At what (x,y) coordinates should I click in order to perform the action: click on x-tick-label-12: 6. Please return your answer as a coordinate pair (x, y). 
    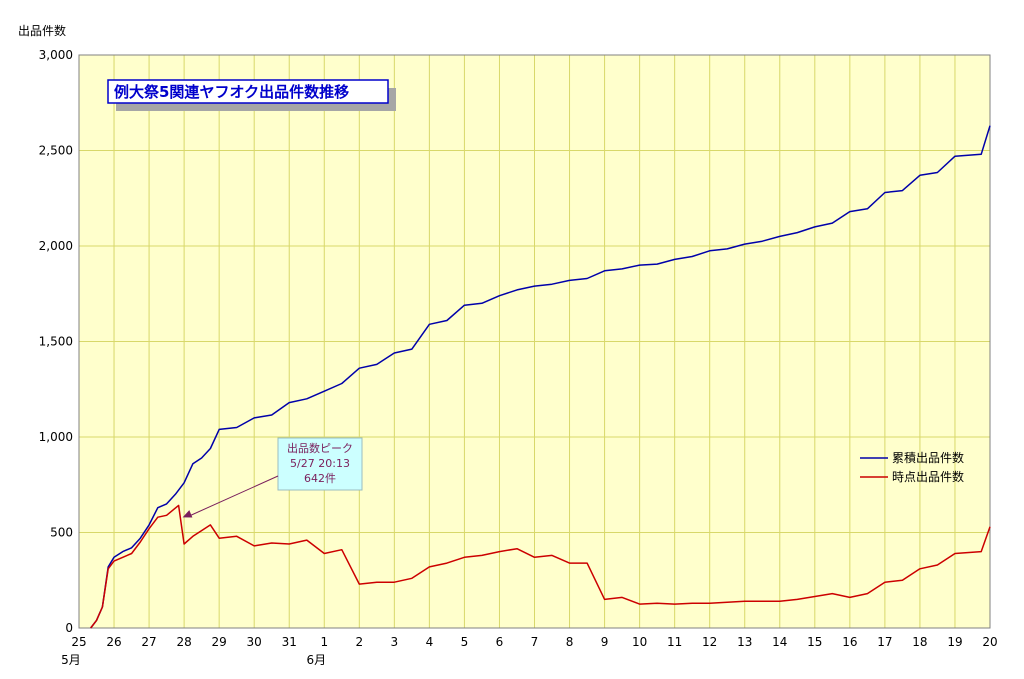
    Looking at the image, I should click on (500, 642).